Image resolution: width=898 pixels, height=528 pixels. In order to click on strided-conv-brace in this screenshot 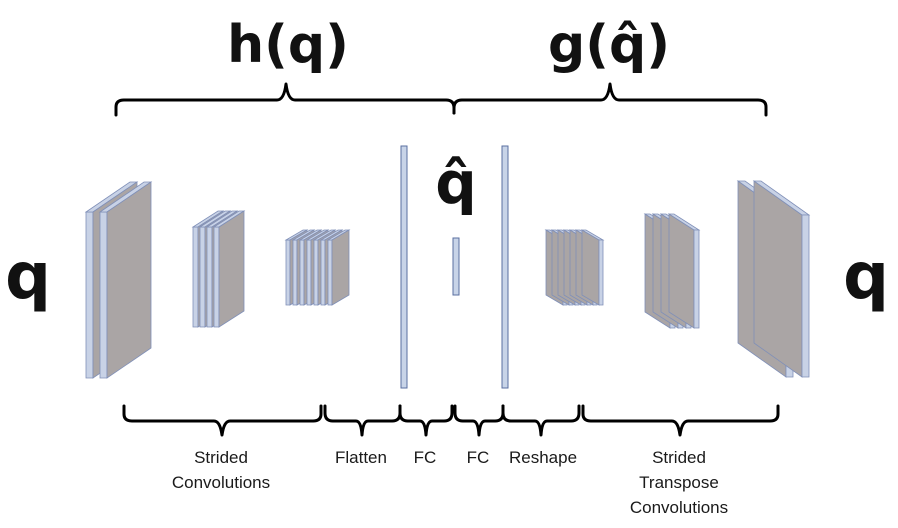, I will do `click(222, 420)`.